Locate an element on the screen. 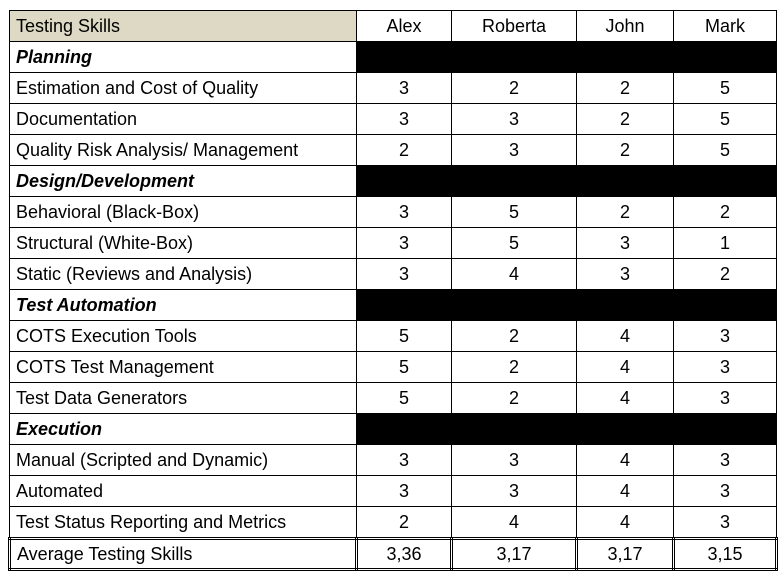 This screenshot has width=783, height=582. skill-row: Test Data Generators 5 2 4 3 is located at coordinates (393, 398).